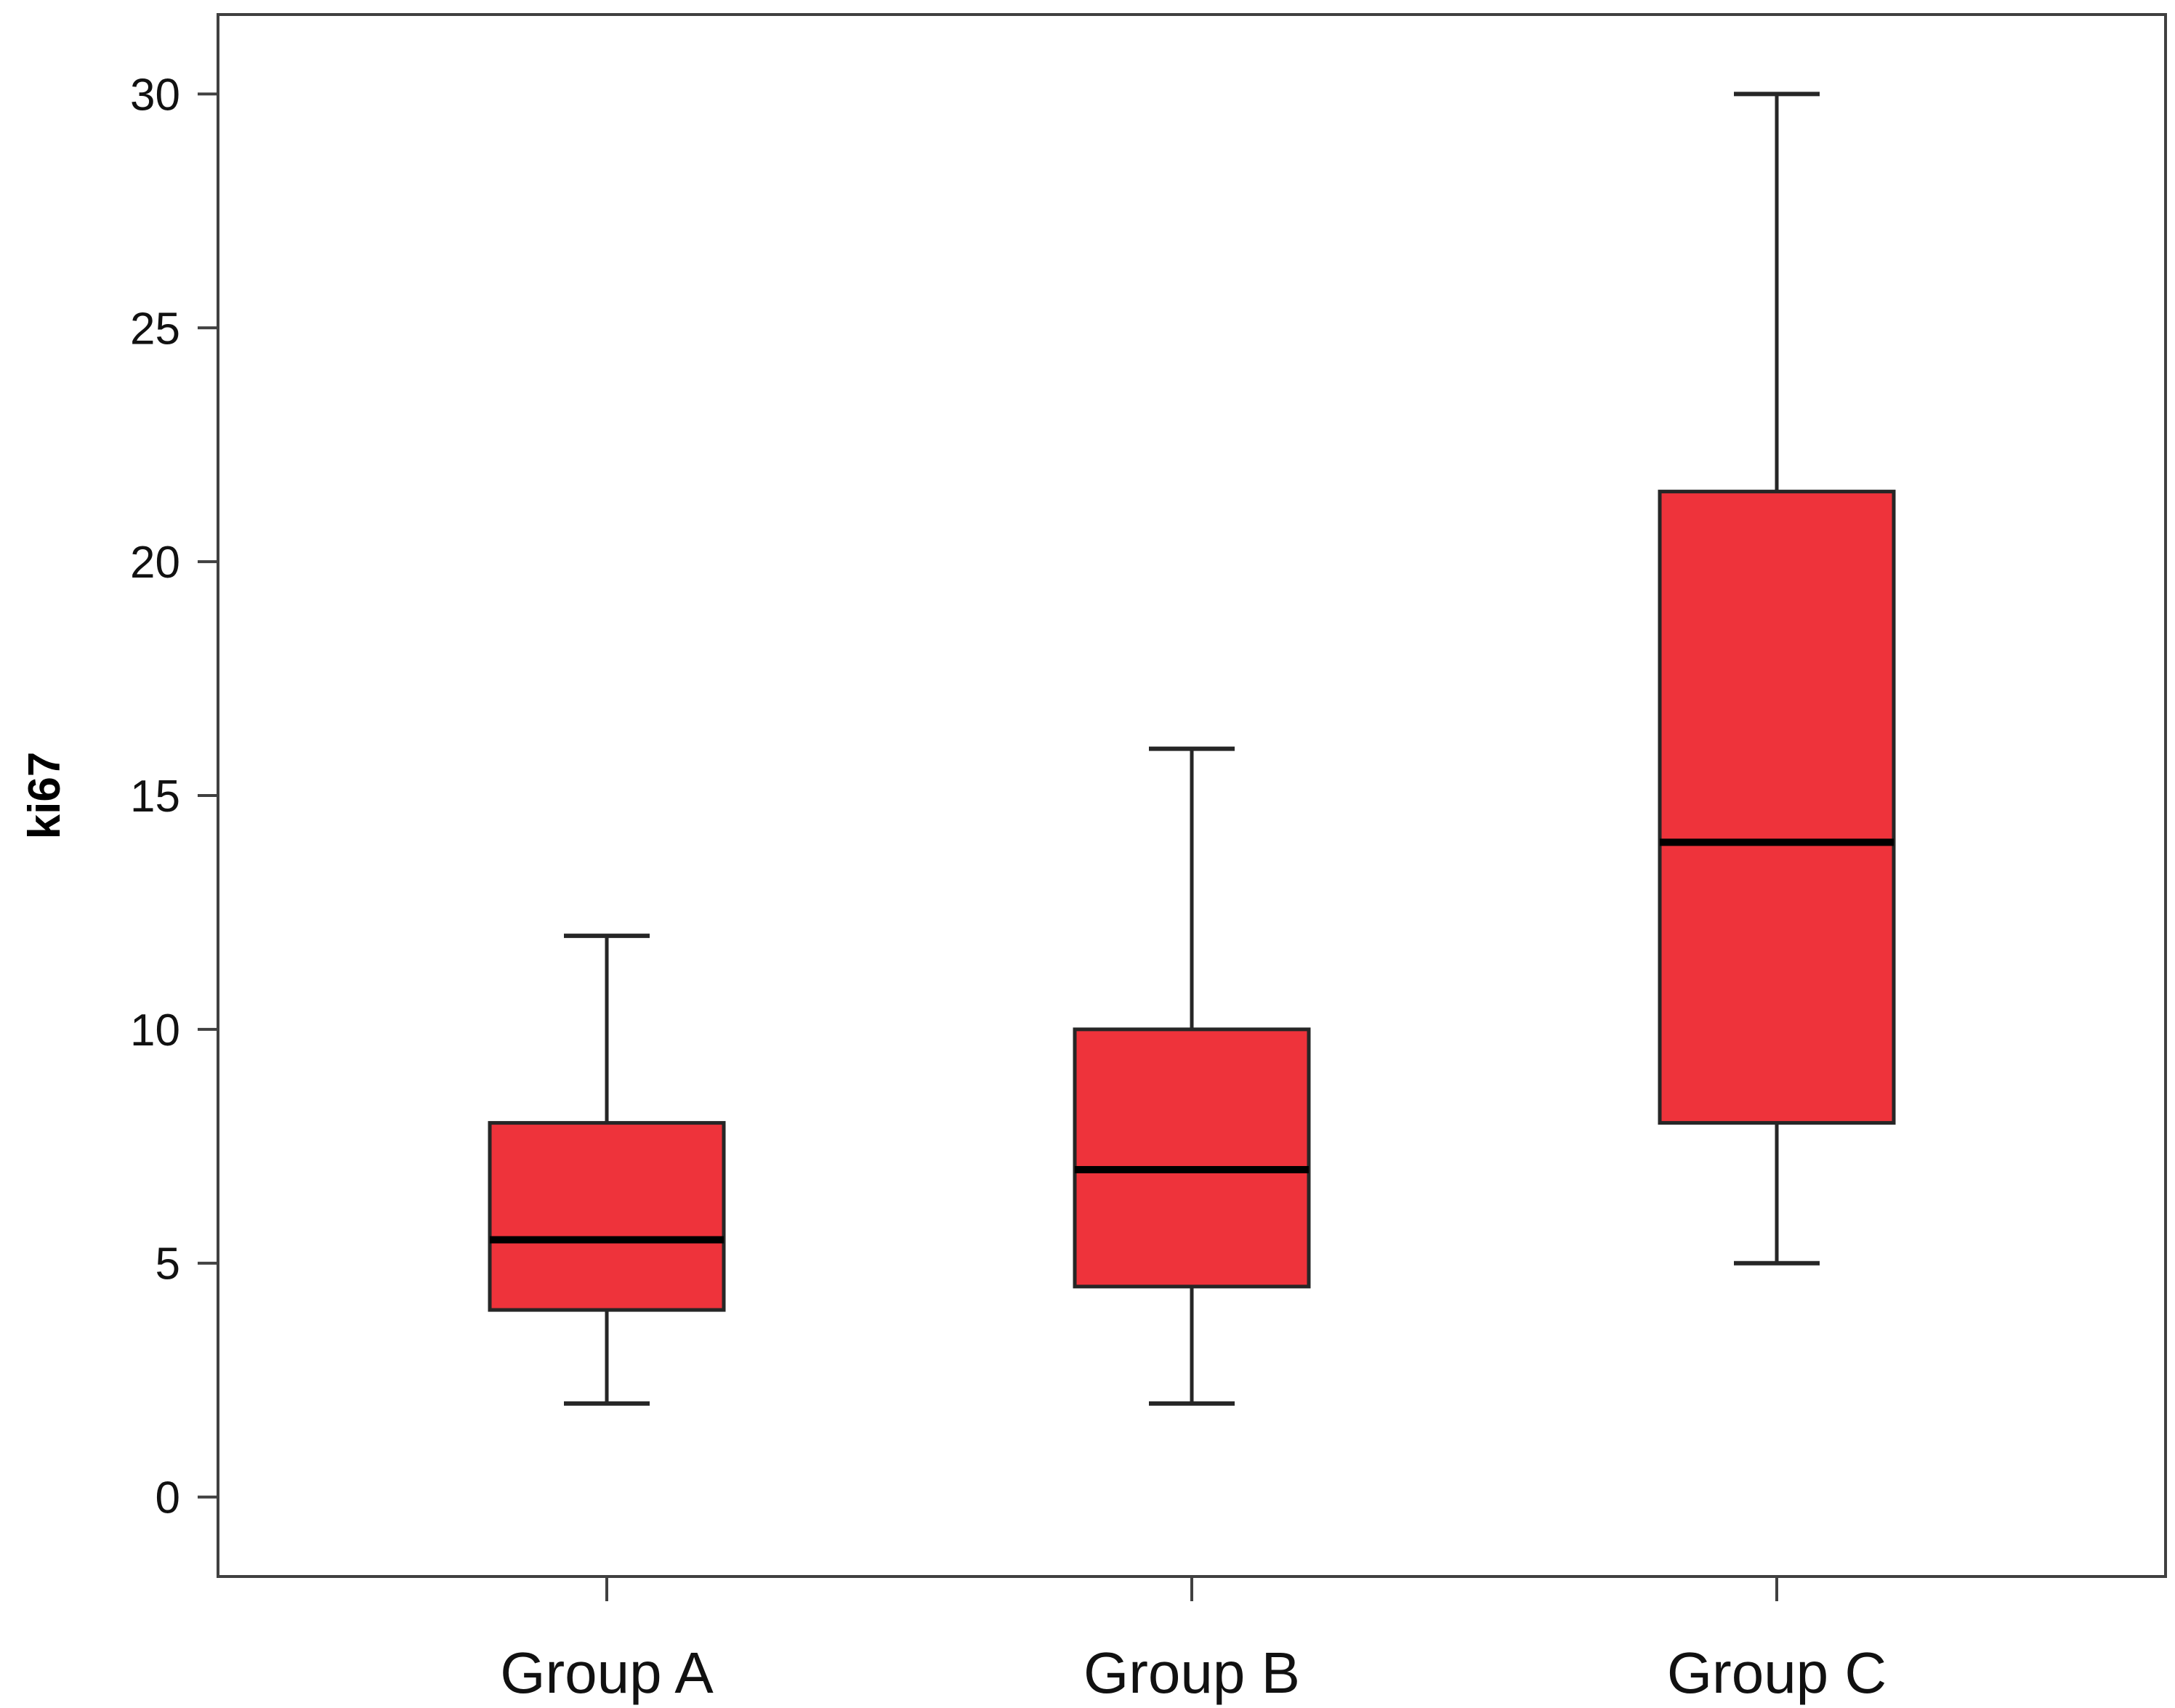 This screenshot has height=1708, width=2175. I want to click on x-axis: Group A Group B Group C, so click(1193, 1641).